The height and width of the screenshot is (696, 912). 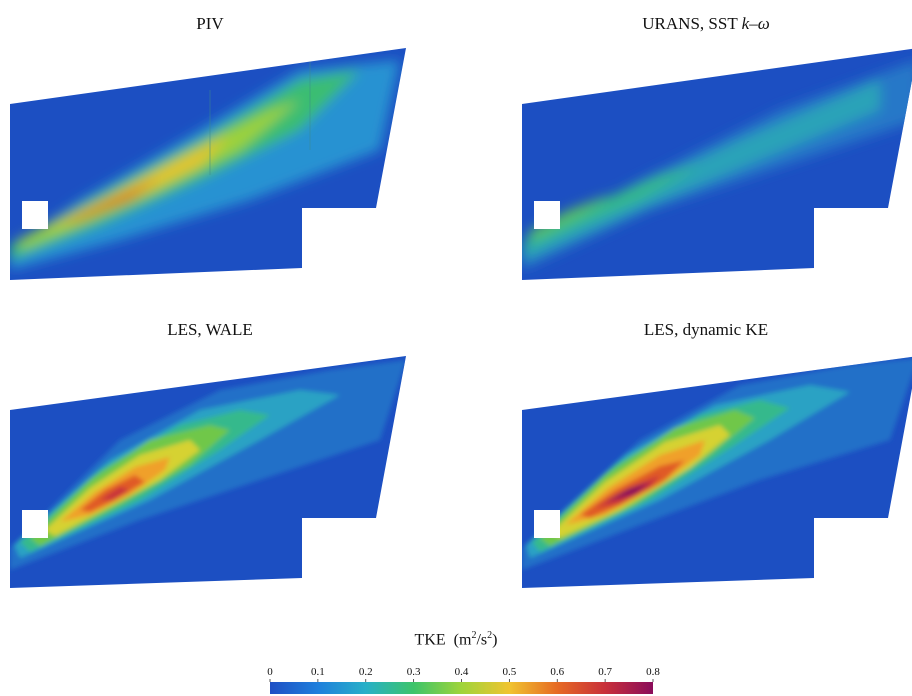 What do you see at coordinates (461, 688) in the screenshot?
I see `colorbar` at bounding box center [461, 688].